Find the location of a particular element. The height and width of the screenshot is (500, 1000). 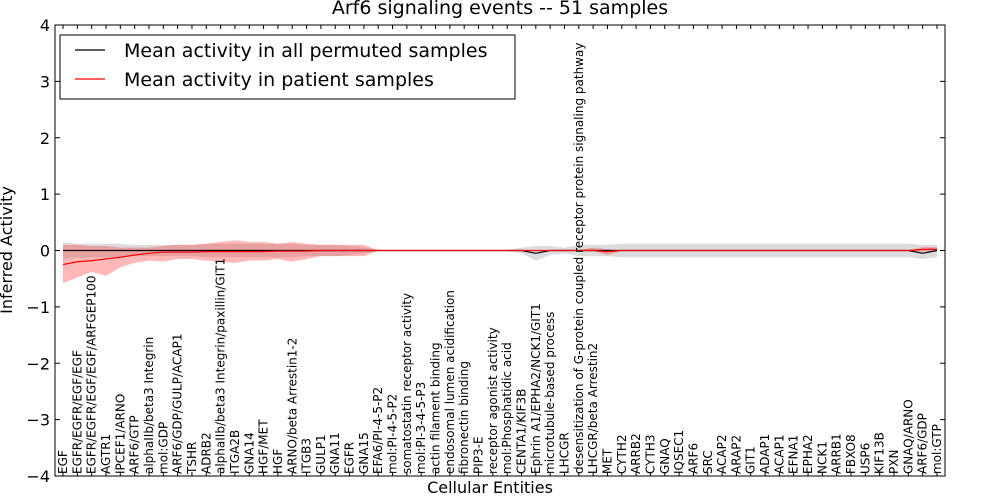

x-category-label: EFA6/PI-4-5-P2 is located at coordinates (378, 430).